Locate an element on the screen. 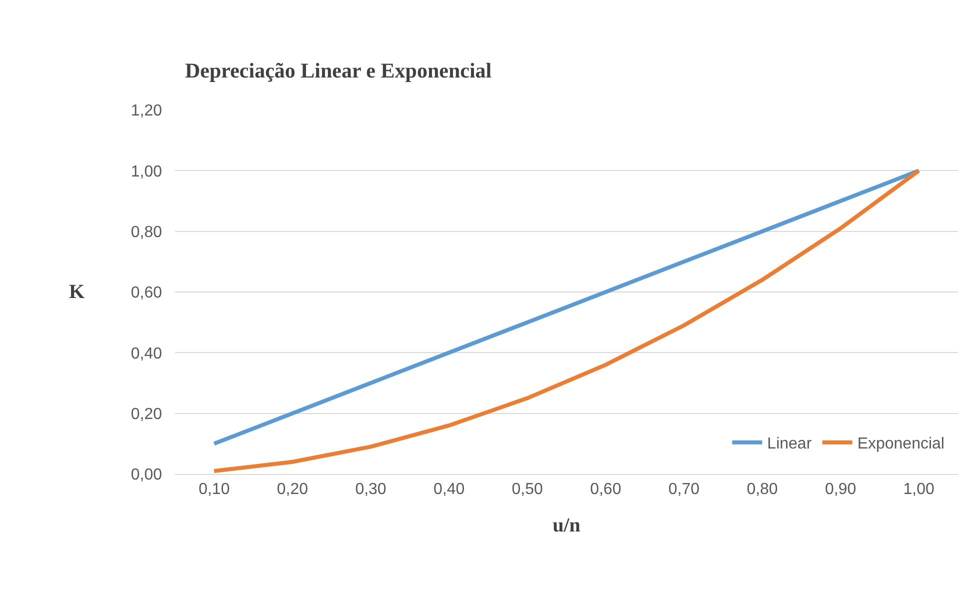 The image size is (978, 594). x-tick-label: 0,50 is located at coordinates (528, 489).